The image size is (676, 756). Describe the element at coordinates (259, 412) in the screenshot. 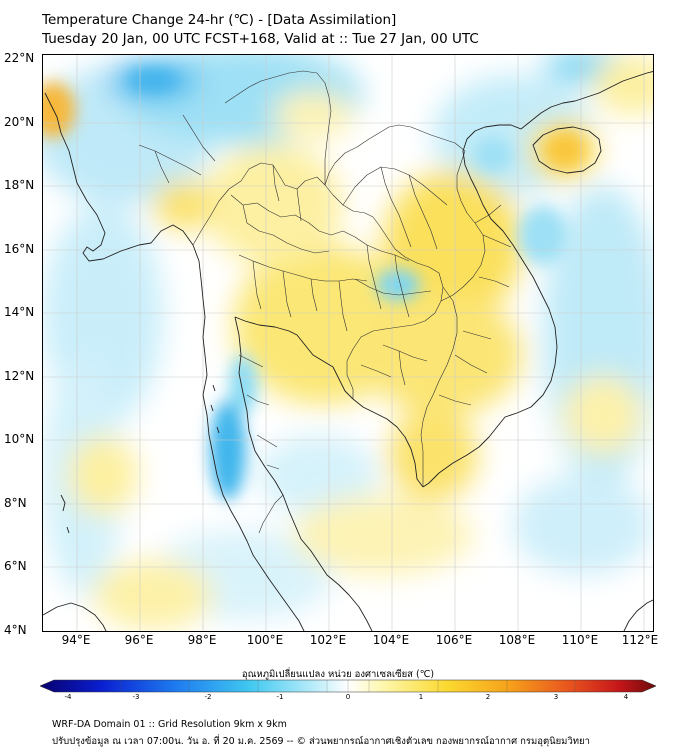

I see `province-borders-south` at that location.